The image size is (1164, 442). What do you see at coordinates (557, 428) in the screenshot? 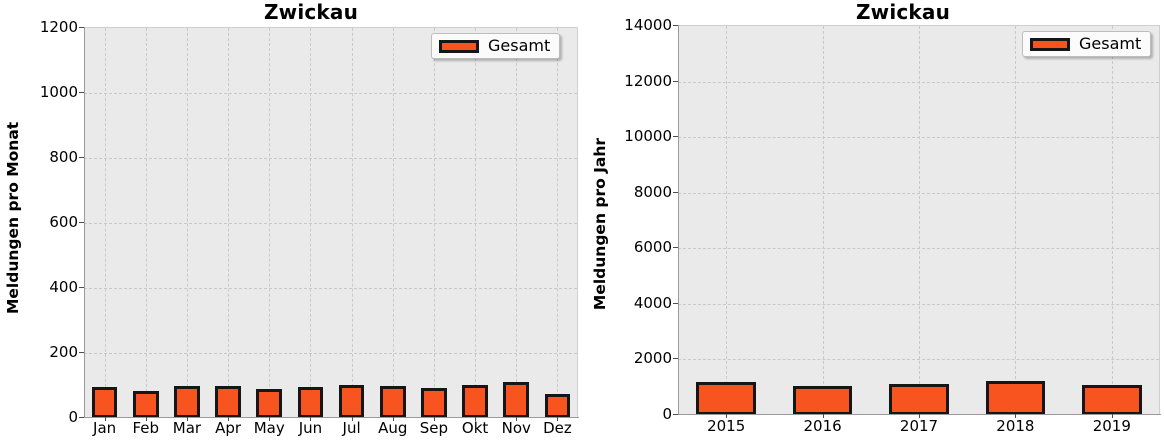
I see `x-tick-label: Dez` at bounding box center [557, 428].